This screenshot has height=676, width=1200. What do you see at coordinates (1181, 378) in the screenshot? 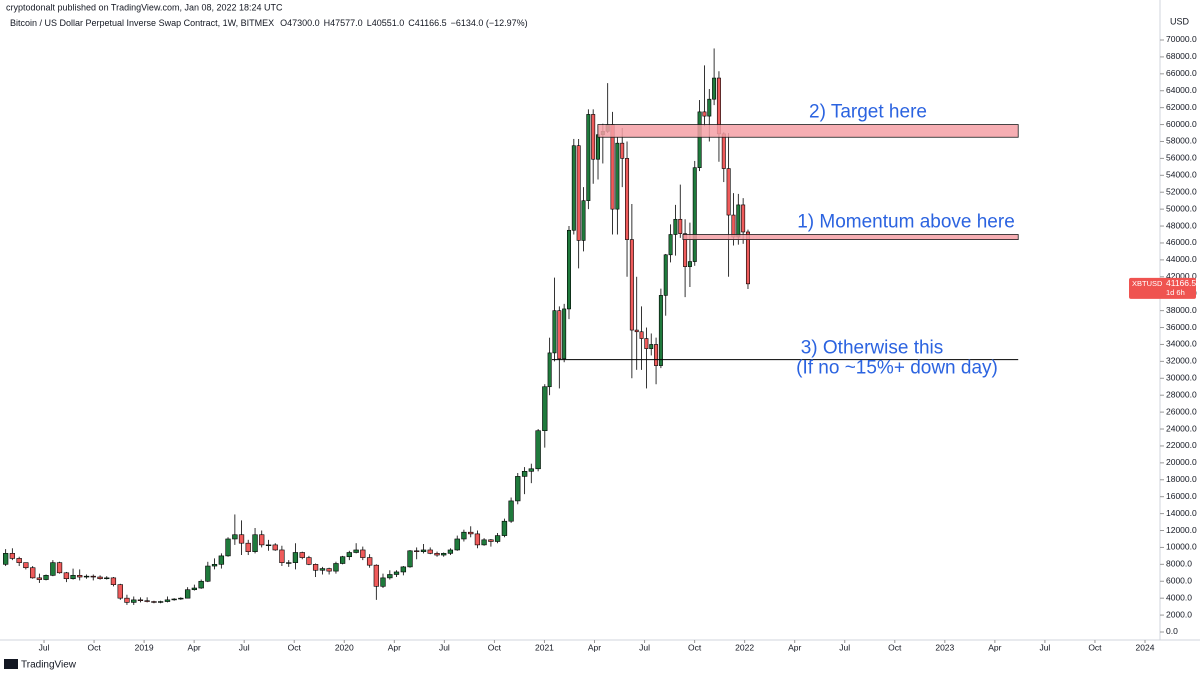
I see `y-tick-label: 30000.0` at bounding box center [1181, 378].